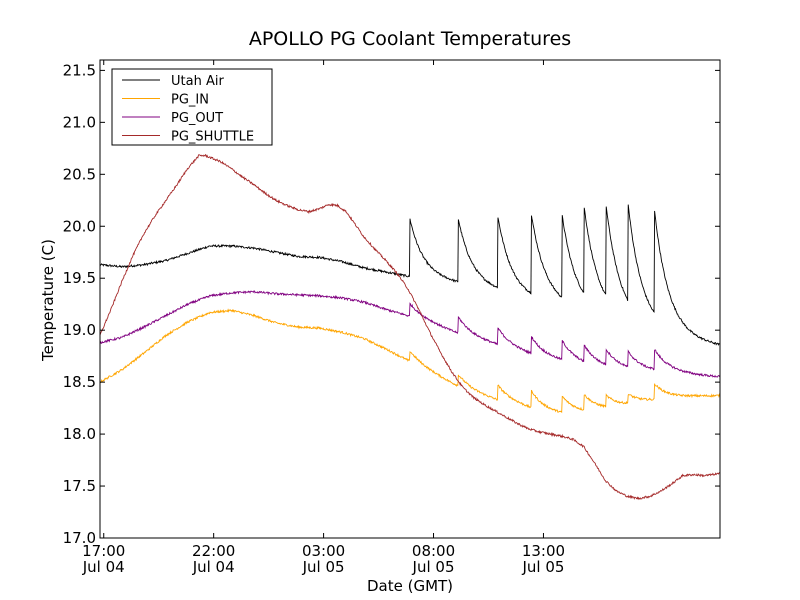  What do you see at coordinates (79, 278) in the screenshot?
I see `y-tick-label: 19.5` at bounding box center [79, 278].